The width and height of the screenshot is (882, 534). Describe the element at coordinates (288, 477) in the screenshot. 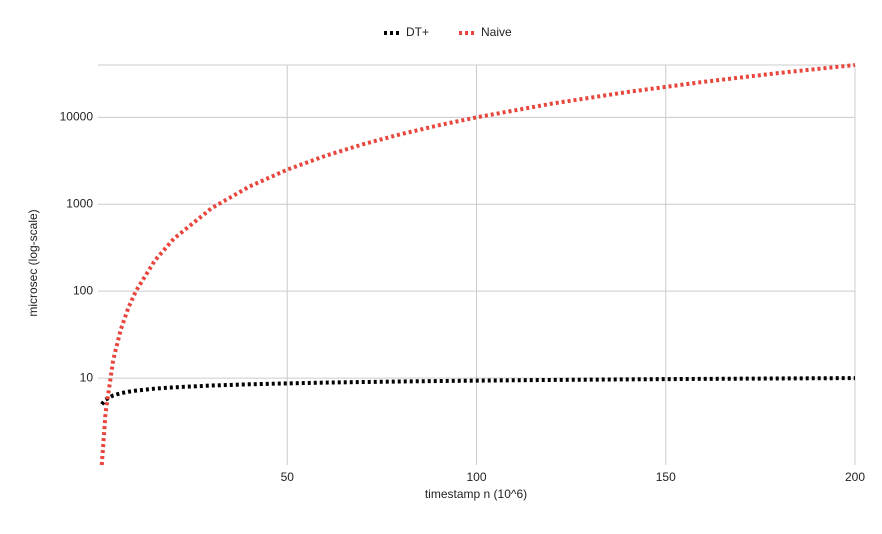

I see `x-tick-label: 50` at that location.